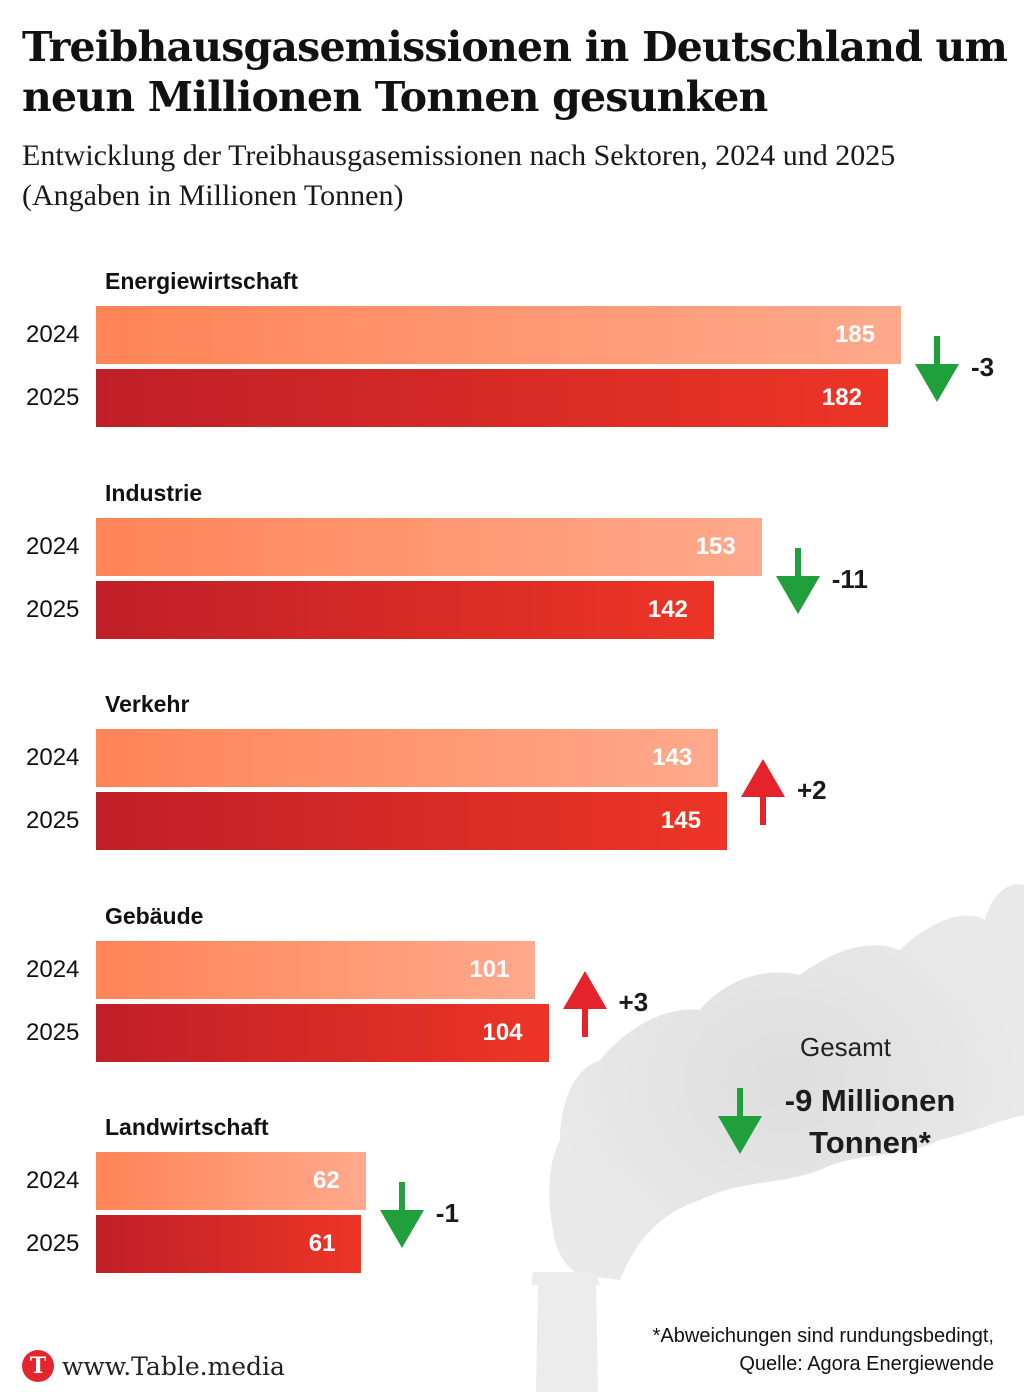 The width and height of the screenshot is (1024, 1392). I want to click on bar-value-label: 145, so click(680, 820).